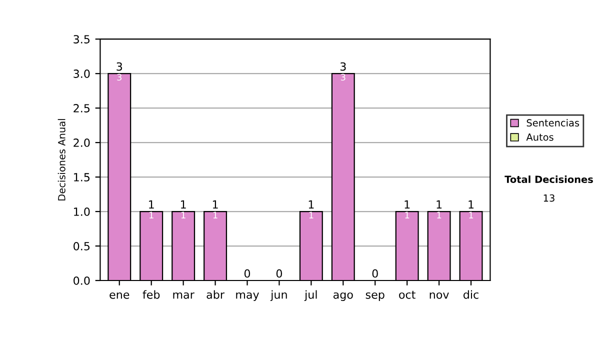 This screenshot has height=340, width=600. Describe the element at coordinates (82, 212) in the screenshot. I see `y-tick-label: 1.0` at that location.